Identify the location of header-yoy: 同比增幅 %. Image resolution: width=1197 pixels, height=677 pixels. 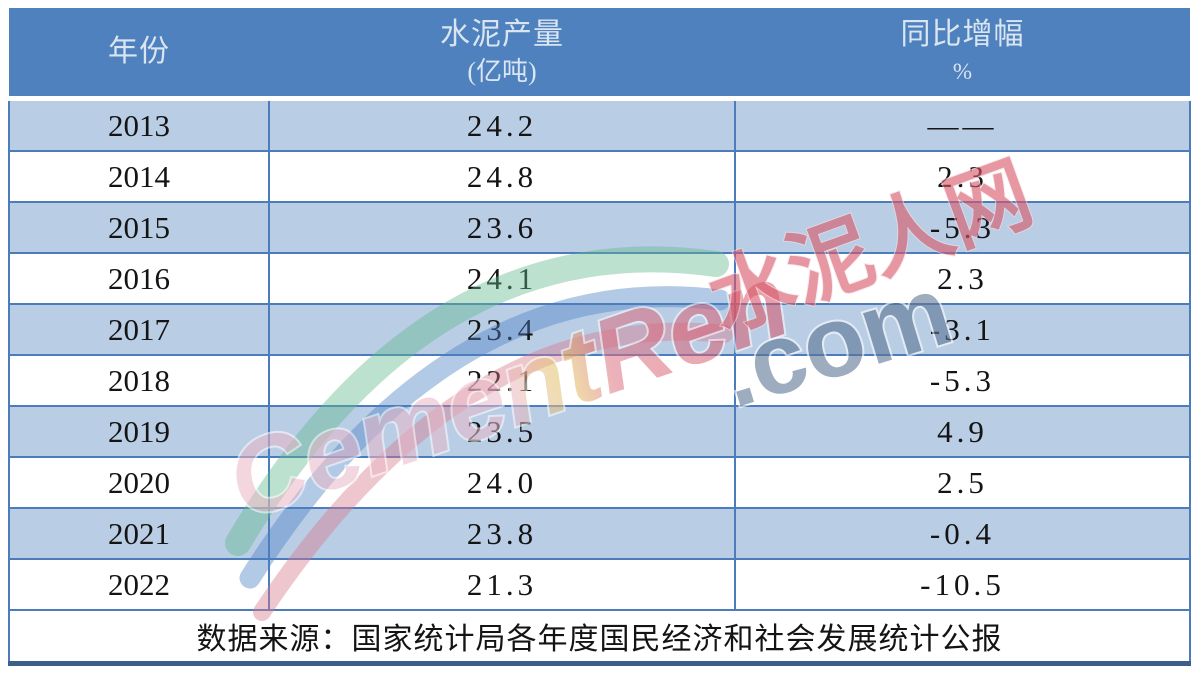
(962, 54).